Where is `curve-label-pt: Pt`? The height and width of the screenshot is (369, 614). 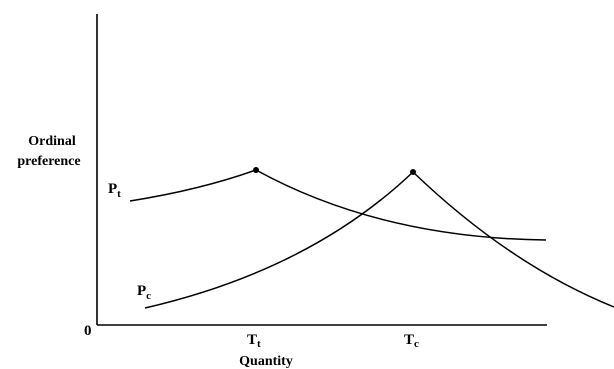
curve-label-pt: Pt is located at coordinates (114, 190).